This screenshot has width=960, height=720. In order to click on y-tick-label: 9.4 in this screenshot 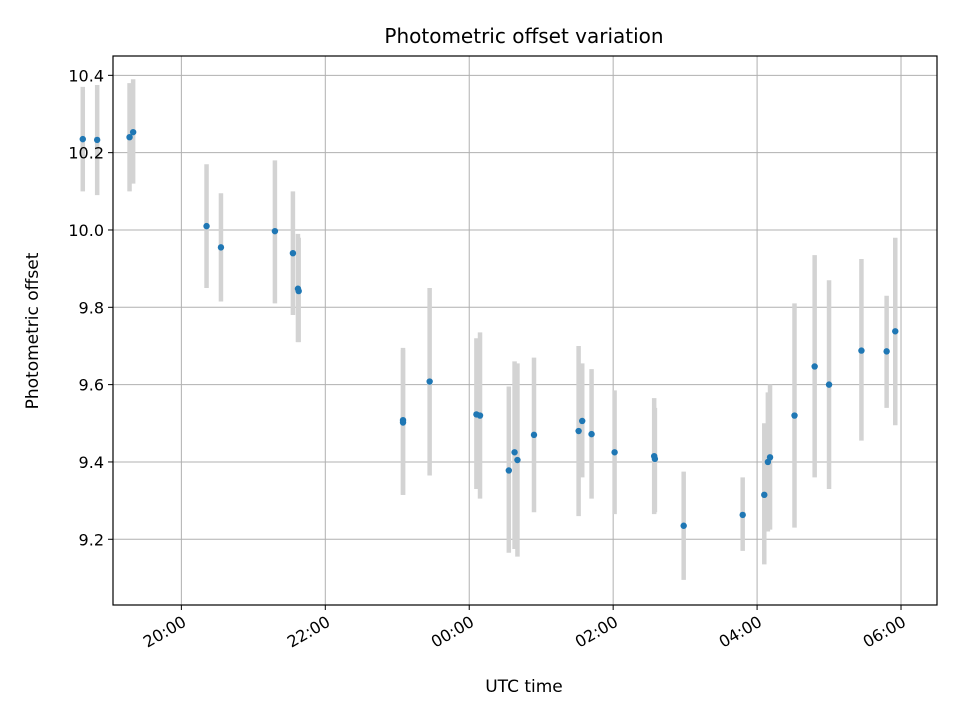, I will do `click(91, 462)`.